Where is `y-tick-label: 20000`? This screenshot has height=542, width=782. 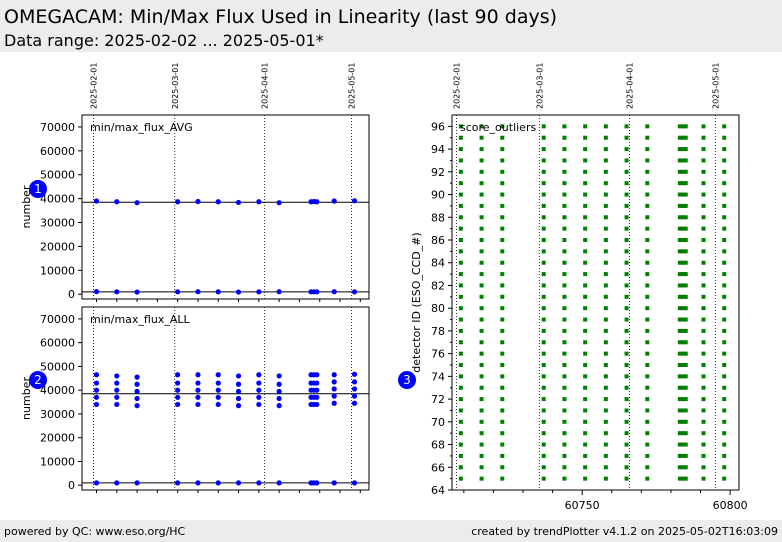 y-tick-label: 20000 is located at coordinates (57, 438).